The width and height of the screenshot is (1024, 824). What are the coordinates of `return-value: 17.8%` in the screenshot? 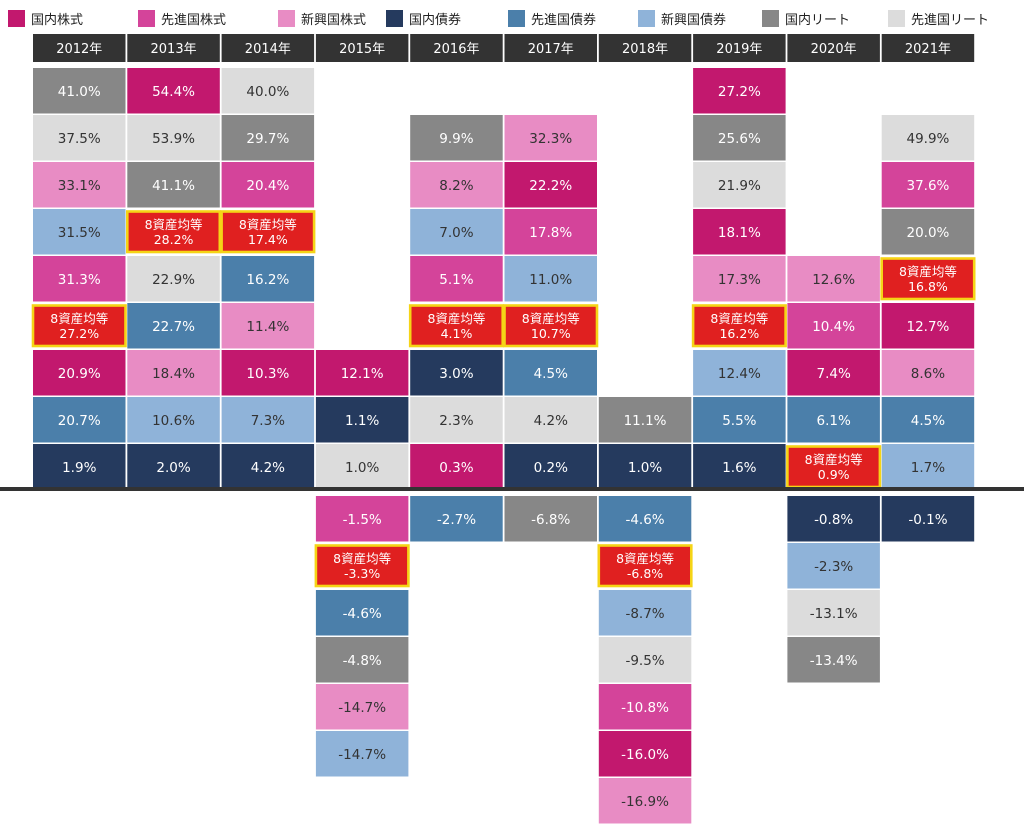 It's located at (550, 233).